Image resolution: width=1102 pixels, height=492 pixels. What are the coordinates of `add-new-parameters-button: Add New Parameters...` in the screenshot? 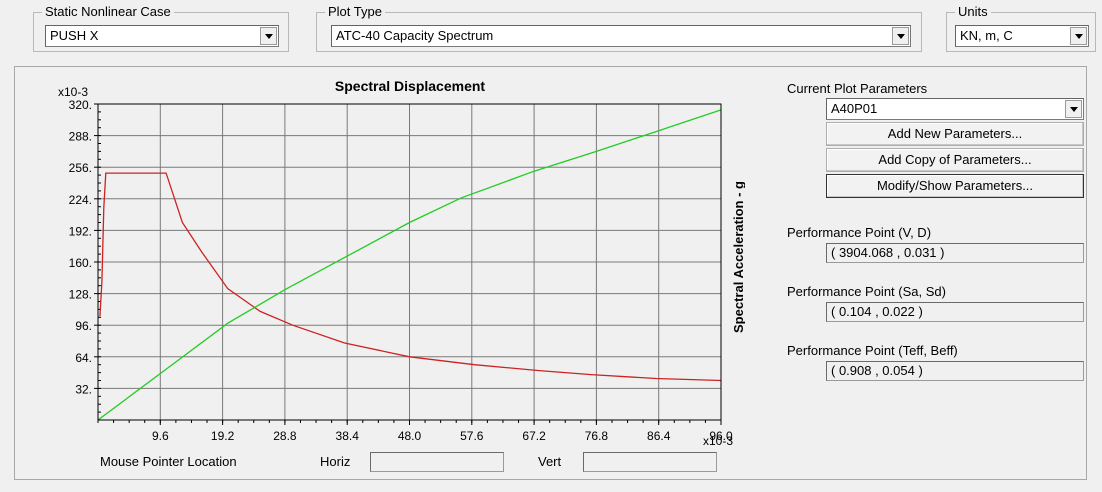 It's located at (955, 134).